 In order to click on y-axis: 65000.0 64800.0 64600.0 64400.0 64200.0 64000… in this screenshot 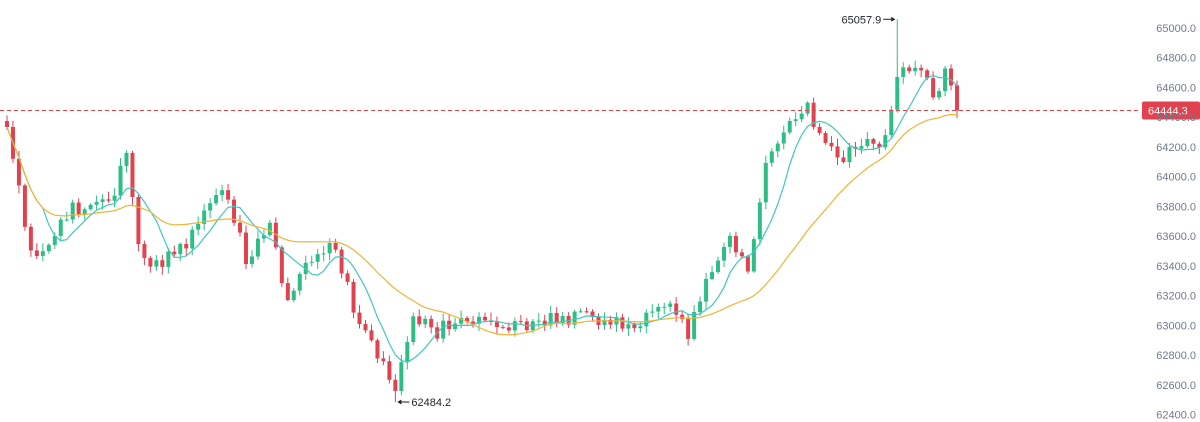, I will do `click(1176, 222)`.